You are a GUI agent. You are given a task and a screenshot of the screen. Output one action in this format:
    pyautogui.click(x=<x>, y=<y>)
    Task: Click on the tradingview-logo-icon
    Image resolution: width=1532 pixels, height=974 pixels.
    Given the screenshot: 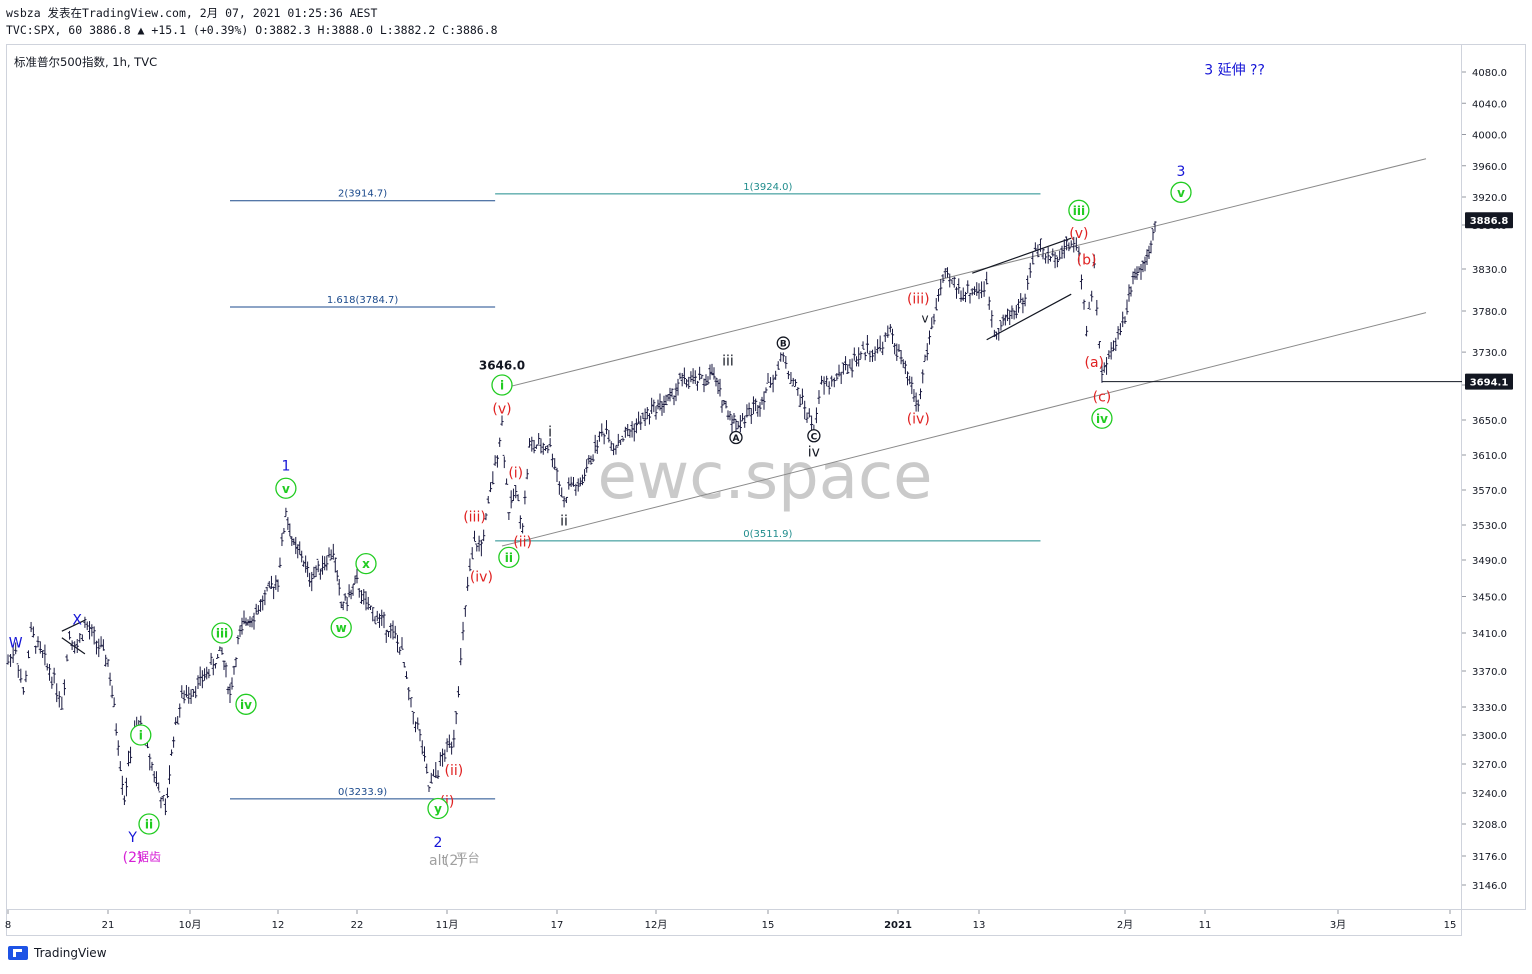 What is the action you would take?
    pyautogui.click(x=18, y=953)
    